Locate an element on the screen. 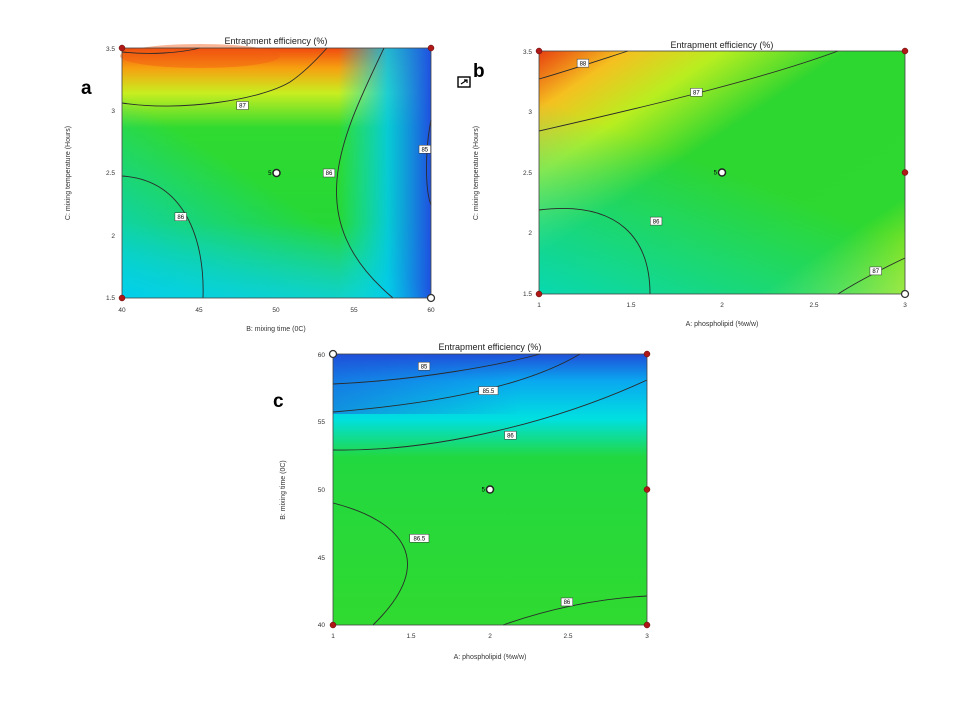 This screenshot has height=720, width=960. chart-b-marks: 88 87 86 87 5 is located at coordinates (722, 173).